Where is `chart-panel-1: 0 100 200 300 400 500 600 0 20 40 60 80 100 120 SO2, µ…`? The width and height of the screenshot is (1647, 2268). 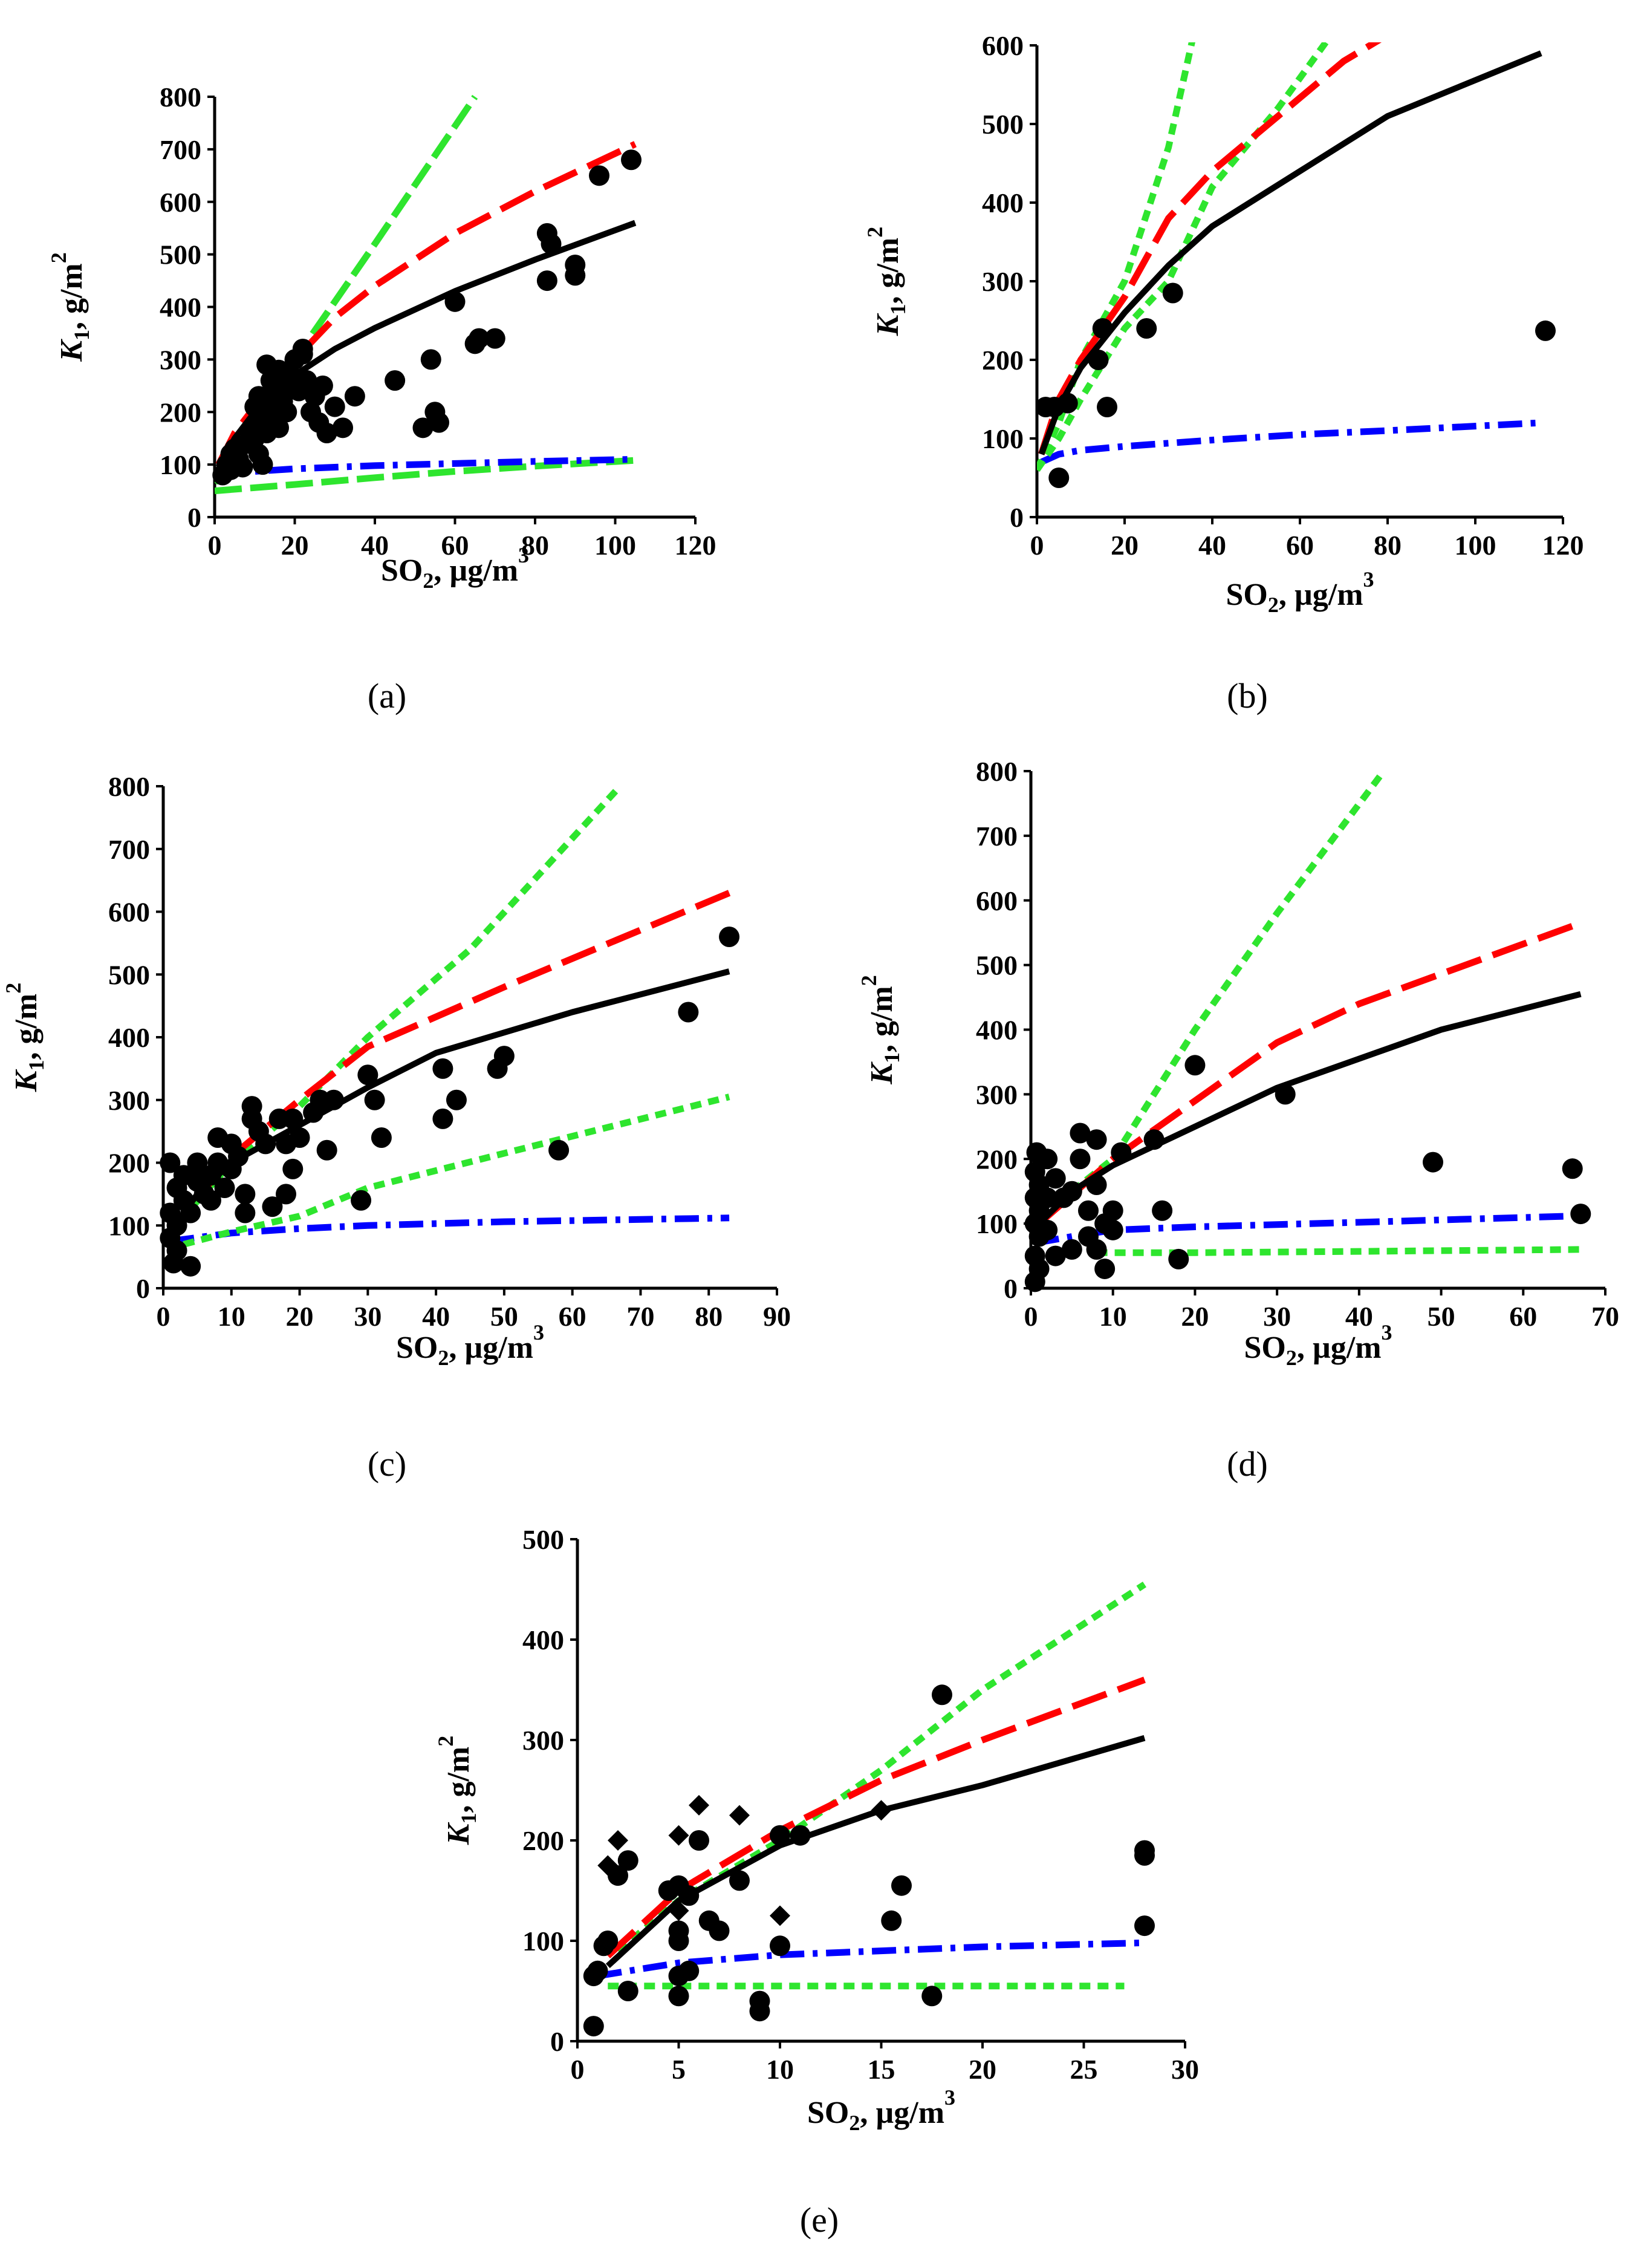 chart-panel-1: 0 100 200 300 400 500 600 0 20 40 60 80 100 120 SO2, µ… is located at coordinates (1223, 372).